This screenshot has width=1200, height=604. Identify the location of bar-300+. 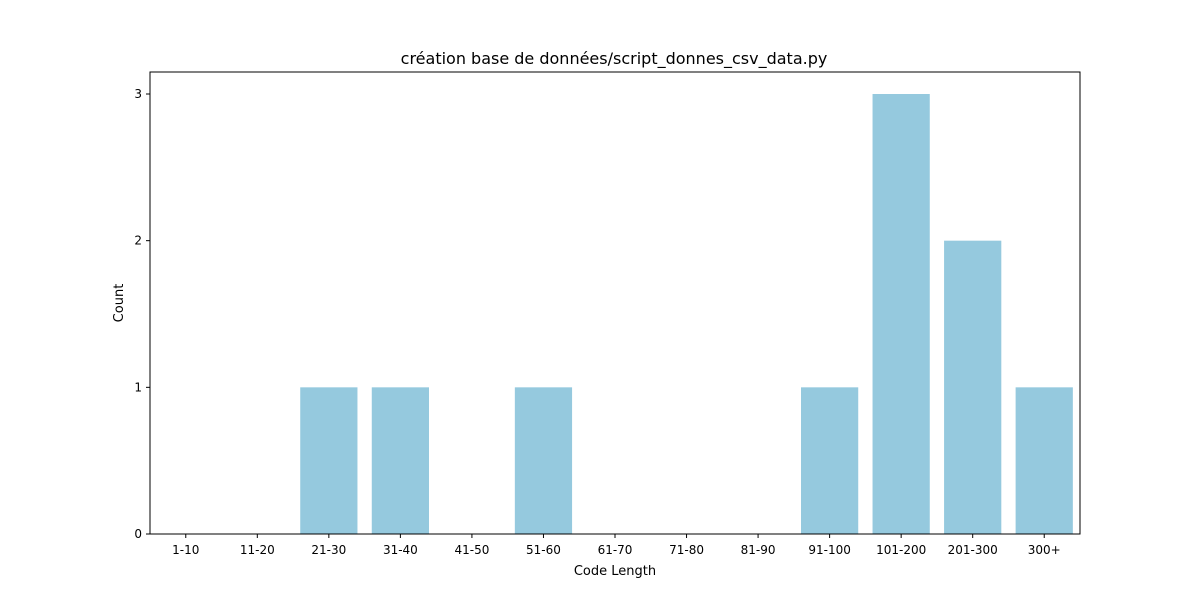
(1044, 460).